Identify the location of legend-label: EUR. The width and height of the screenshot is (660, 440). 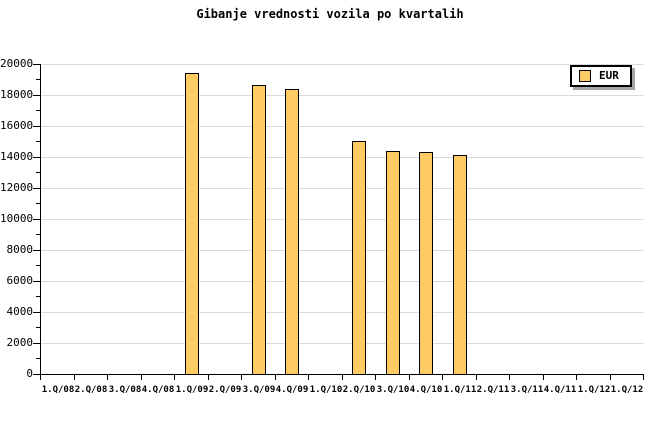
(609, 75).